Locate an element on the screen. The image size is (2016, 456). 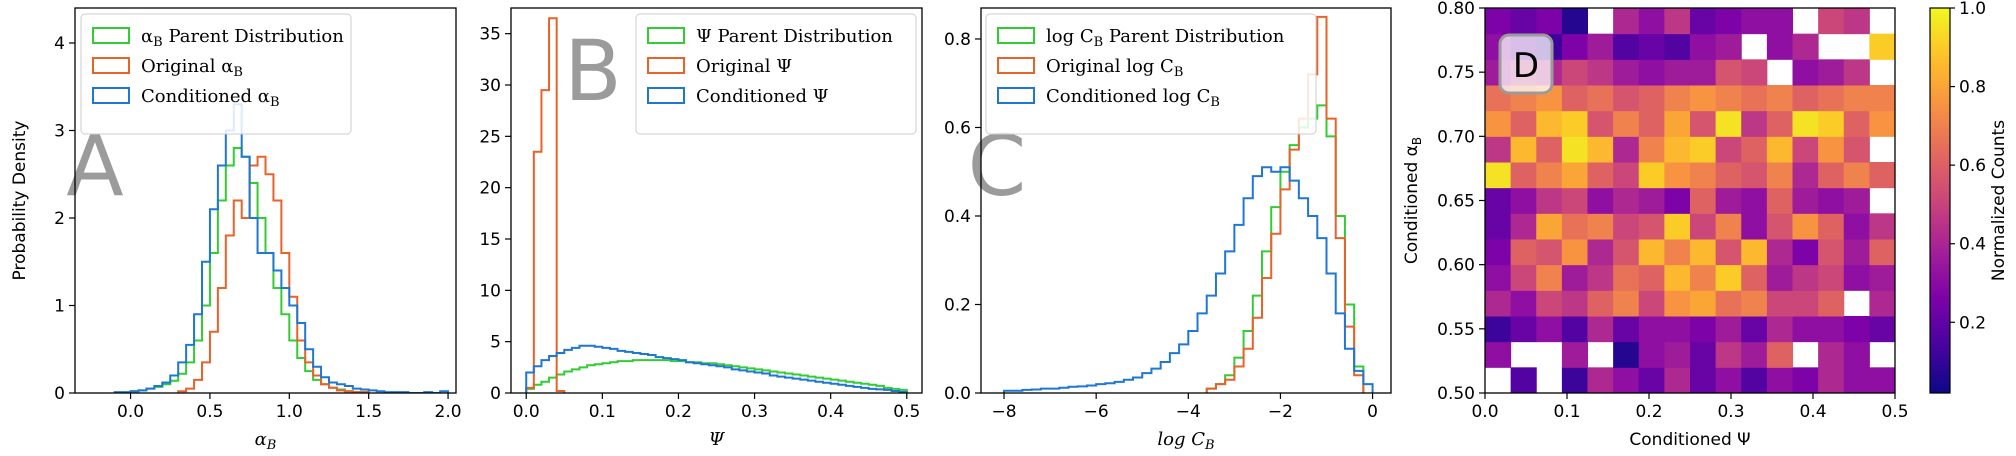
panel-letter-badge is located at coordinates (1526, 64).